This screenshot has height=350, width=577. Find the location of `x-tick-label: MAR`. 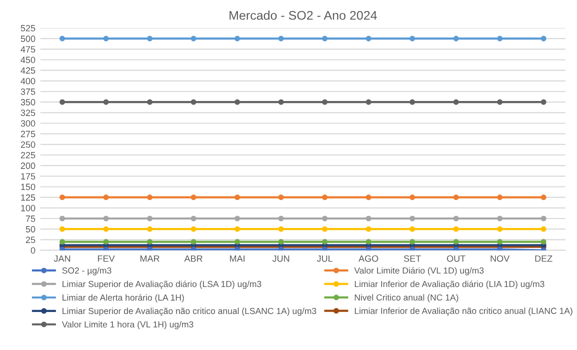

x-tick-label: MAR is located at coordinates (150, 258).